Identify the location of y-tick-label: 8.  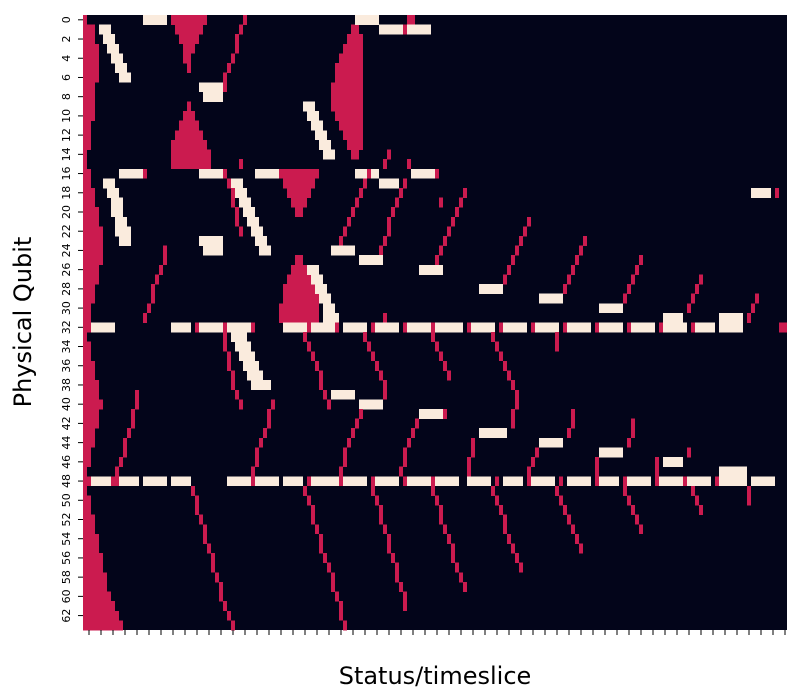
(66, 96).